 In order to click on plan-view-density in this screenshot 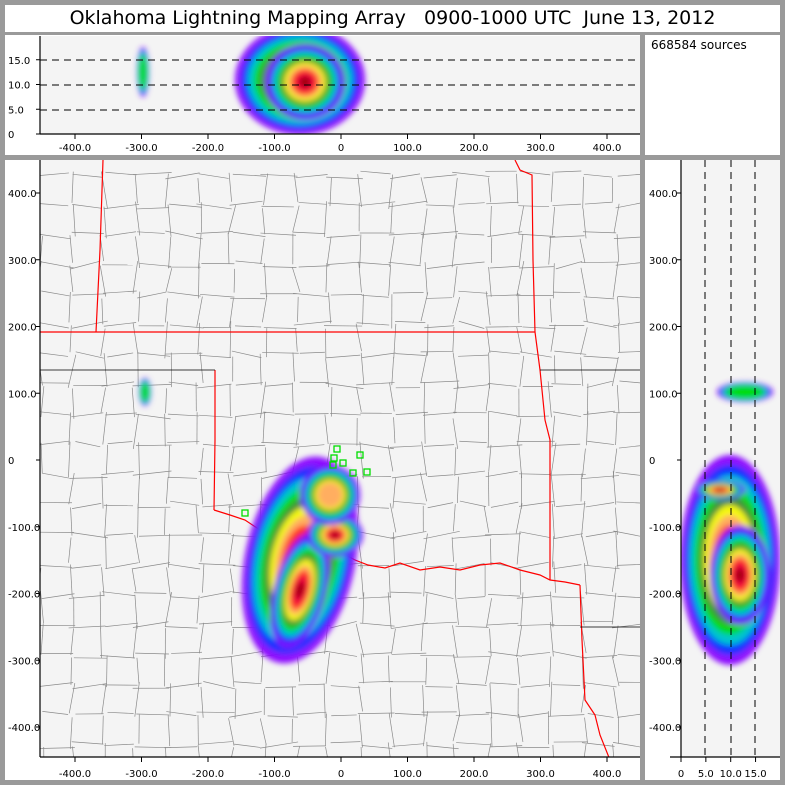, I will do `click(251, 521)`.